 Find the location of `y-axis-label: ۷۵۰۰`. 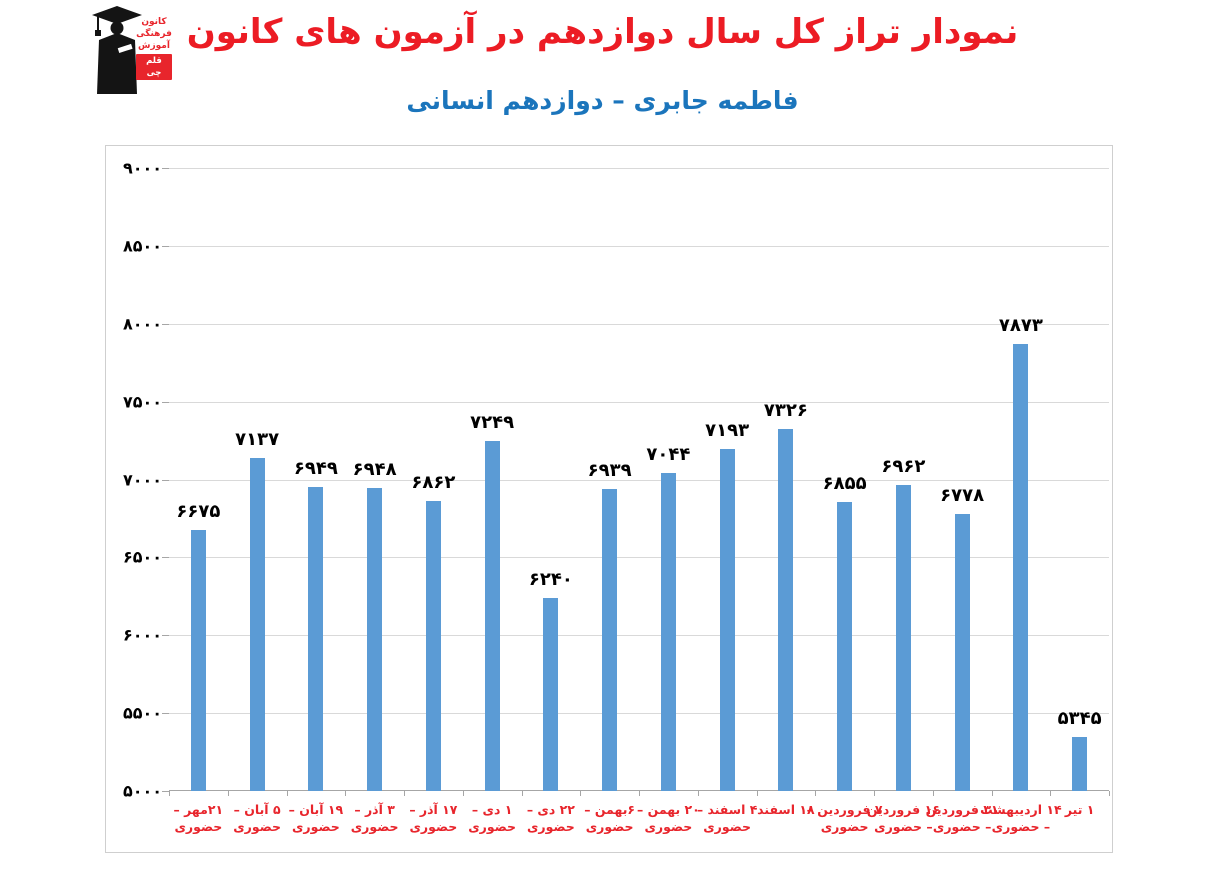

y-axis-label: ۷۵۰۰ is located at coordinates (142, 402).